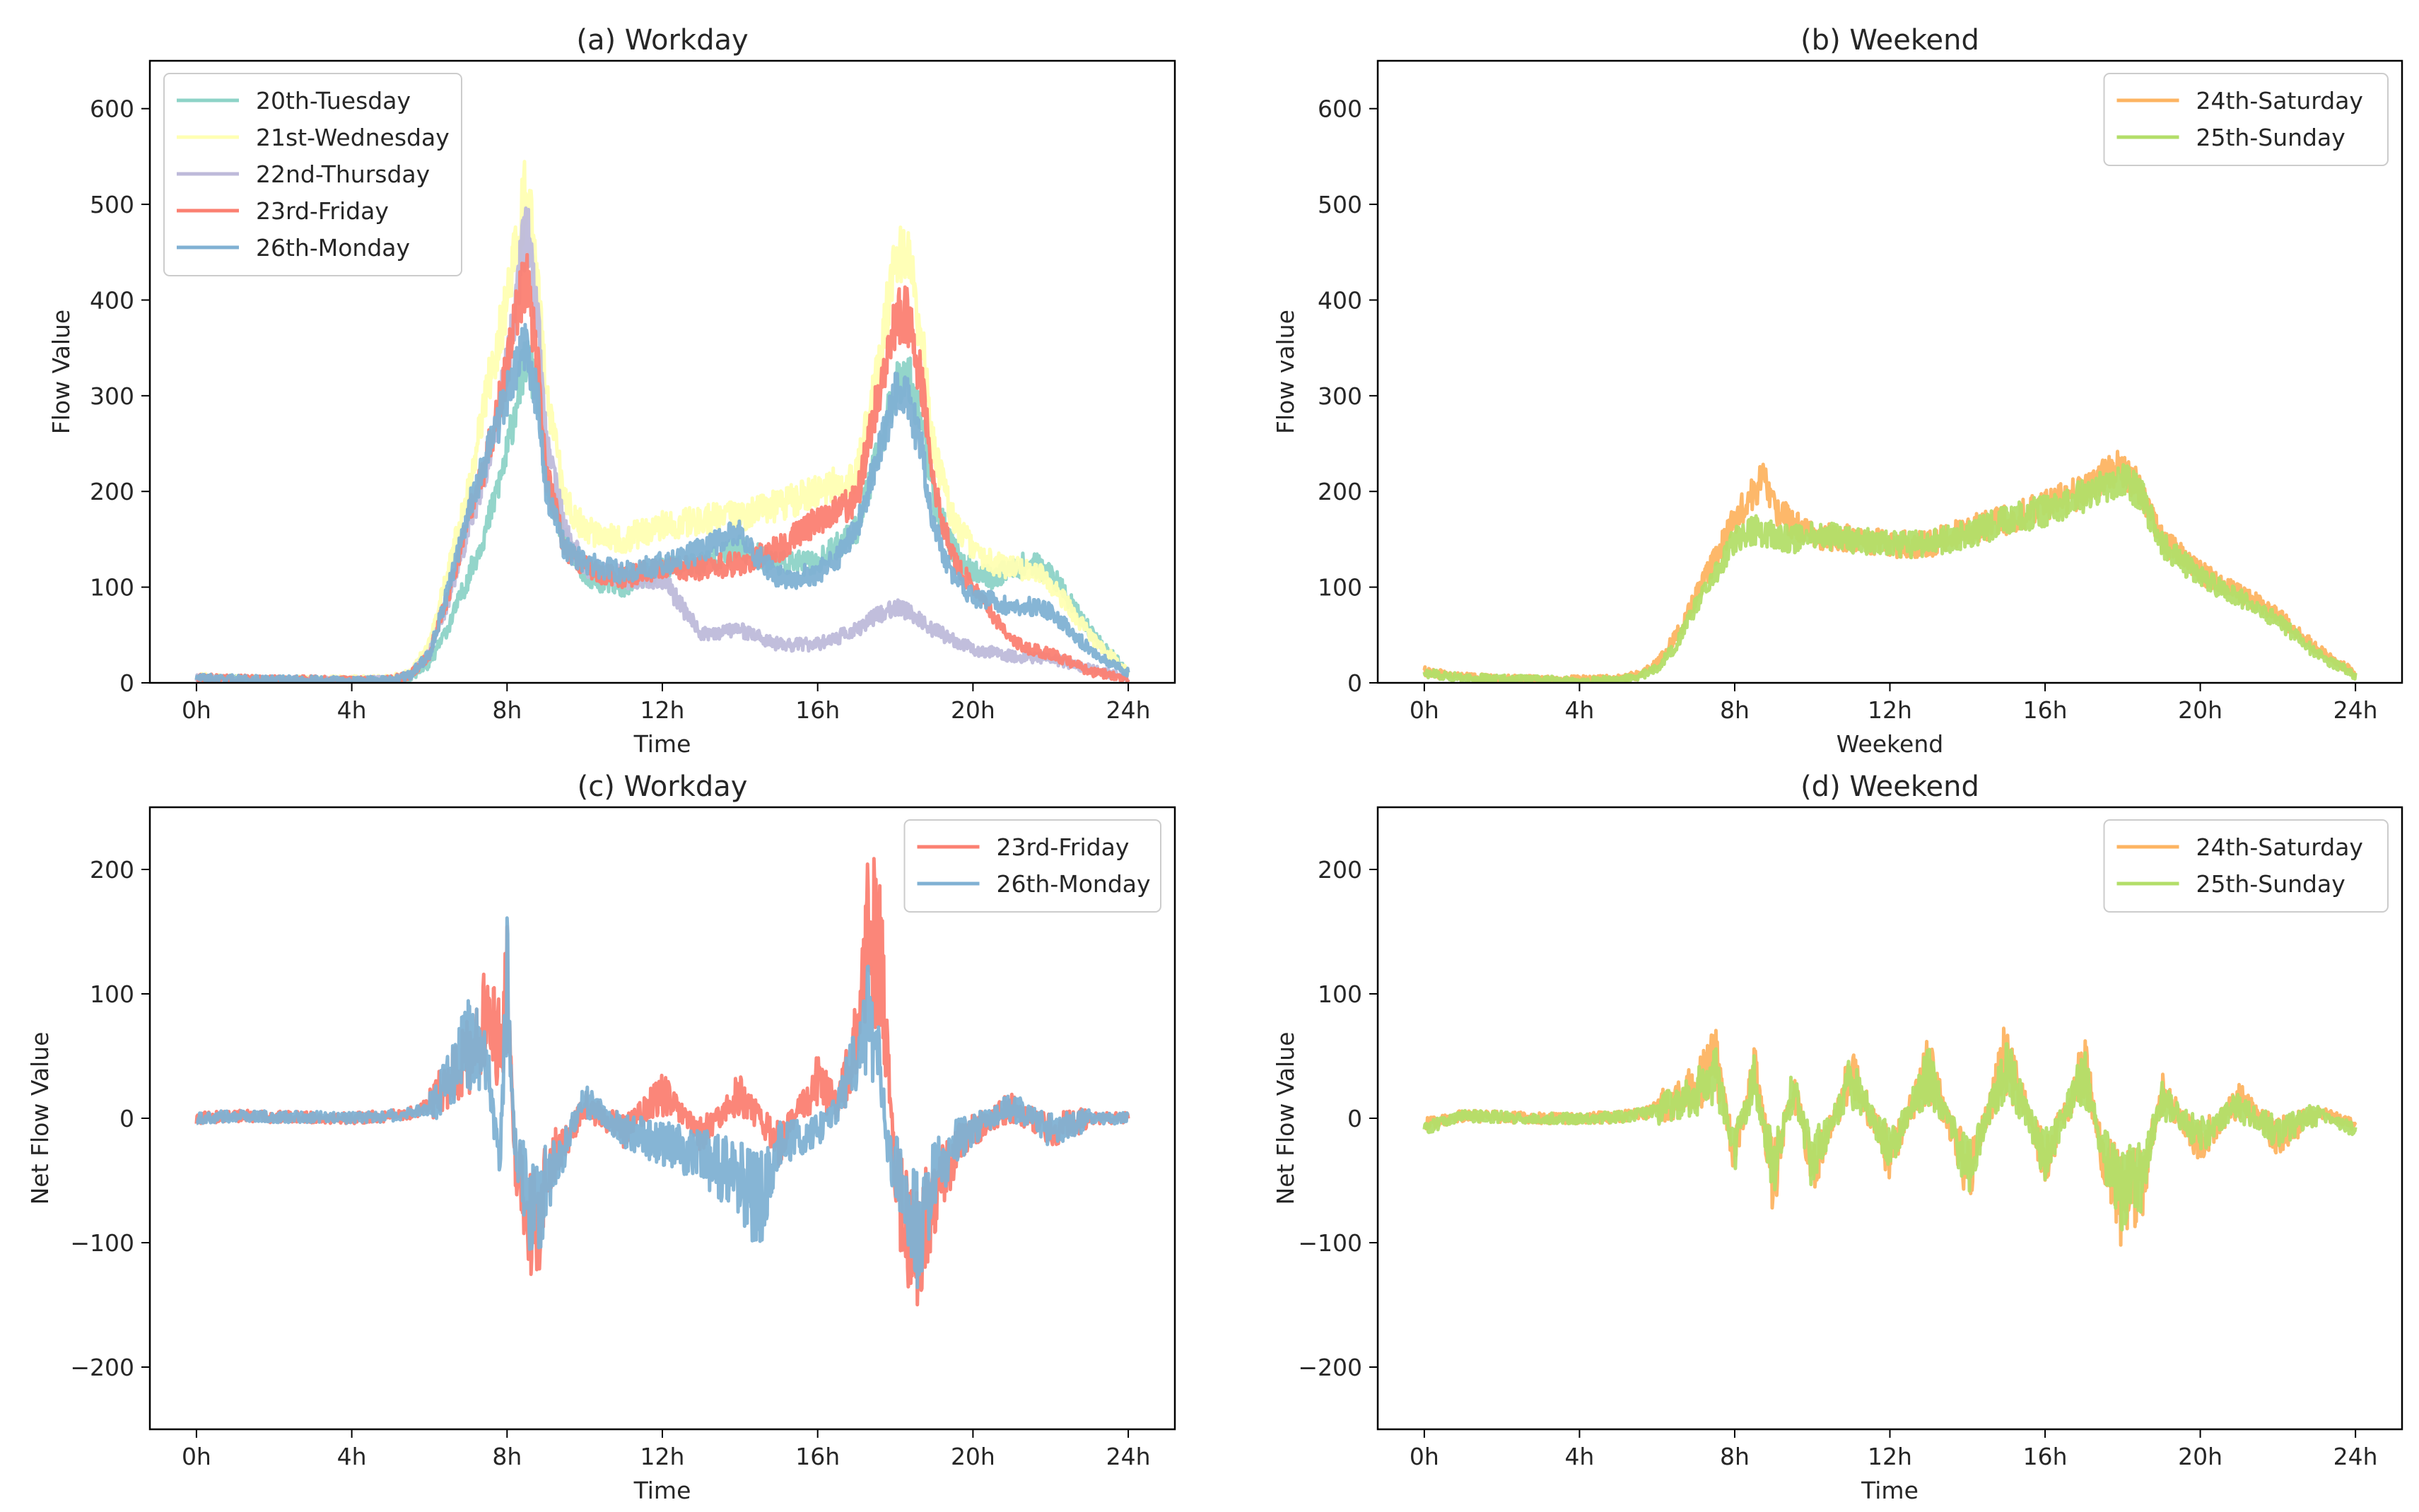  I want to click on chart-title: (a) Workday, so click(662, 40).